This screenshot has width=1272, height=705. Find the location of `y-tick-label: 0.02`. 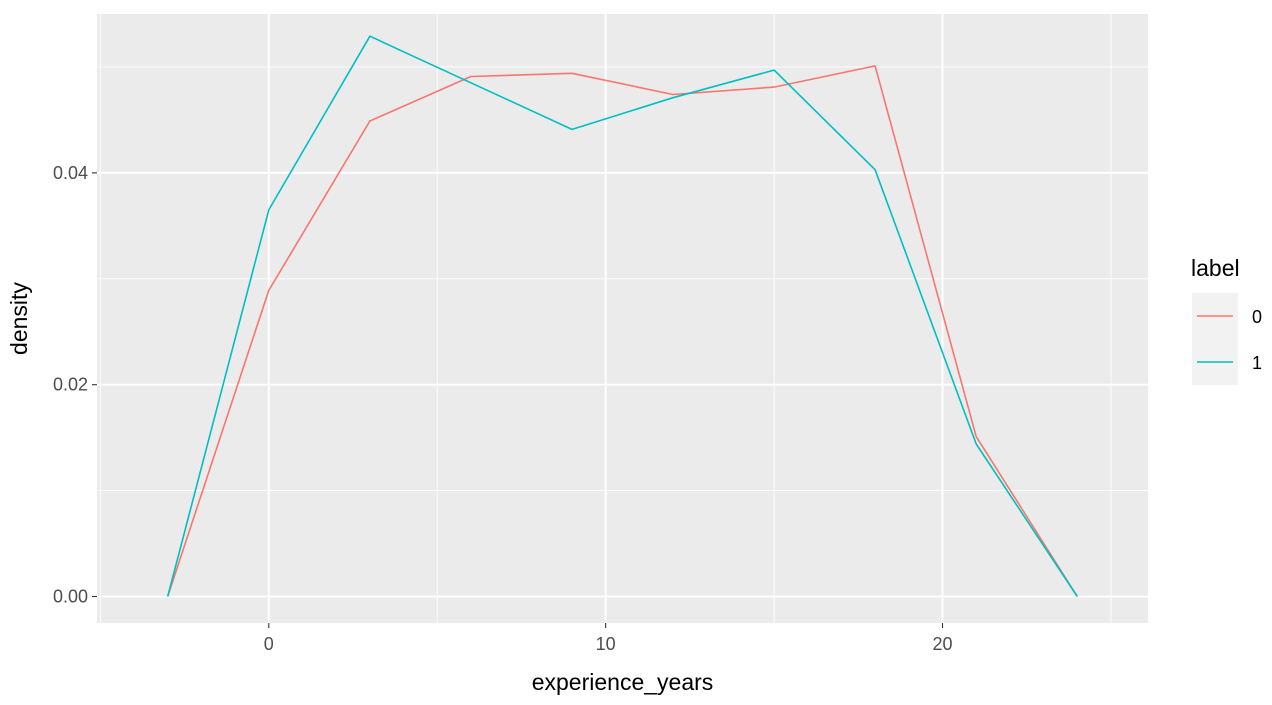

y-tick-label: 0.02 is located at coordinates (70, 385).